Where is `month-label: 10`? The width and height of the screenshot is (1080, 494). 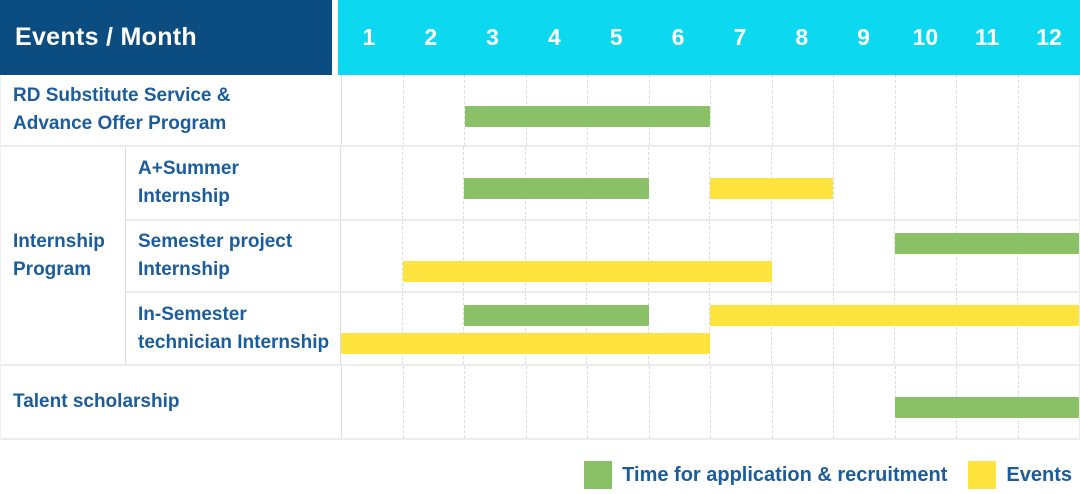
month-label: 10 is located at coordinates (925, 37).